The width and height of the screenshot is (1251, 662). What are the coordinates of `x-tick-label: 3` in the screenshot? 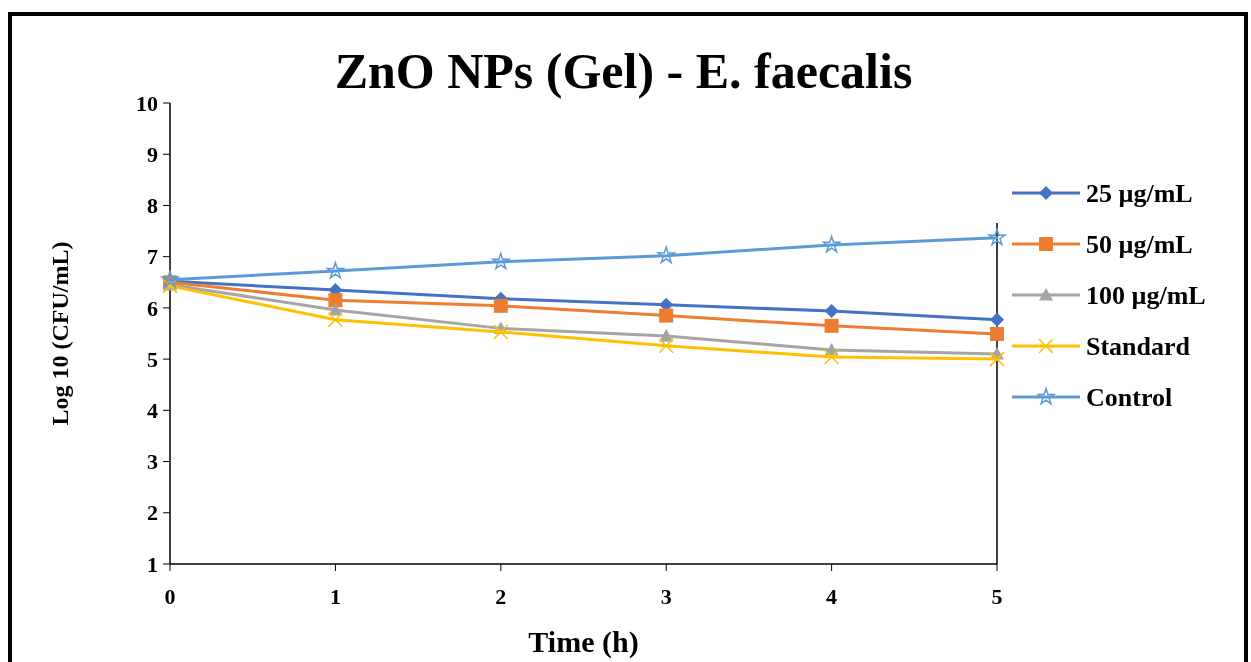 It's located at (666, 596).